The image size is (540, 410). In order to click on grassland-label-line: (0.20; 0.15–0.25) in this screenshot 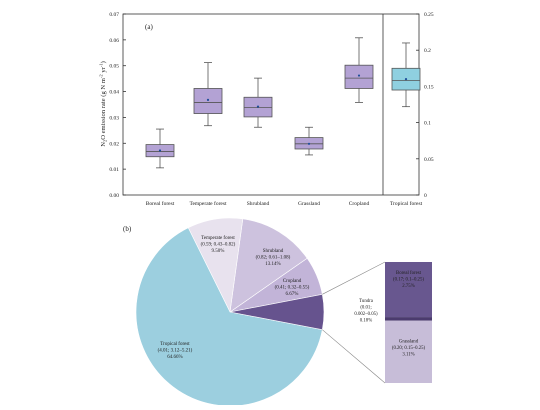, I will do `click(409, 348)`.